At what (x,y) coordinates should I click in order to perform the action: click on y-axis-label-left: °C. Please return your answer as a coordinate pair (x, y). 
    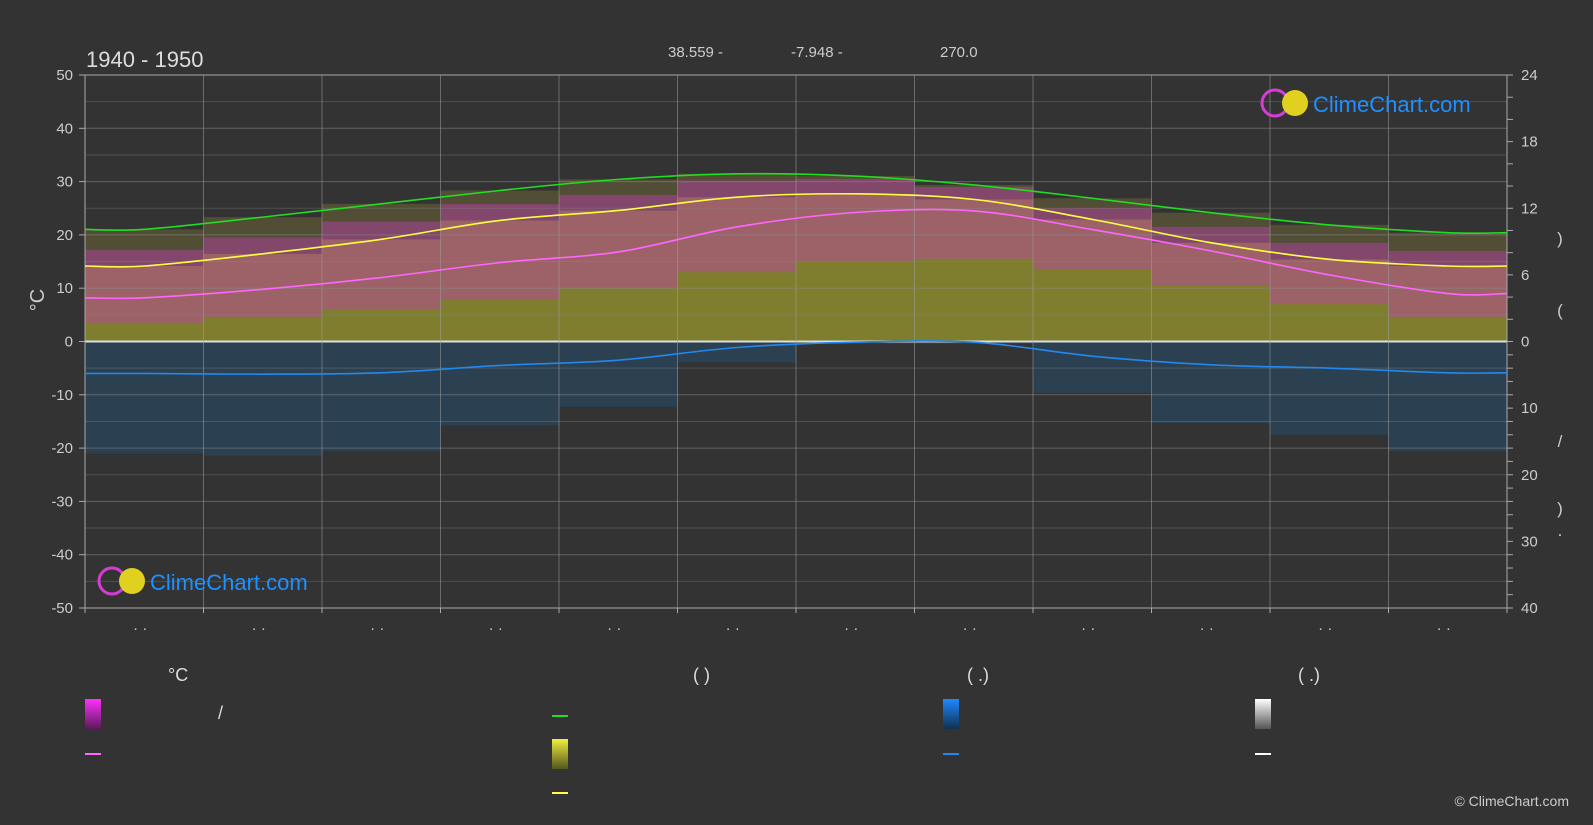
    Looking at the image, I should click on (38, 300).